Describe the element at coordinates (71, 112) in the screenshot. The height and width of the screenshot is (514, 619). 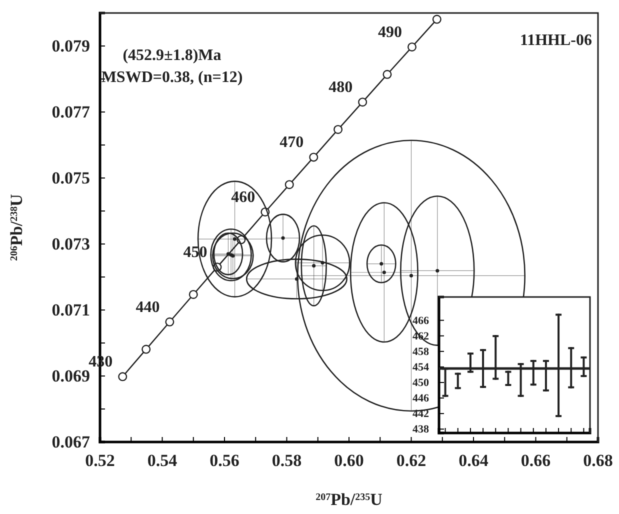
I see `y-tick-label: 0.077` at that location.